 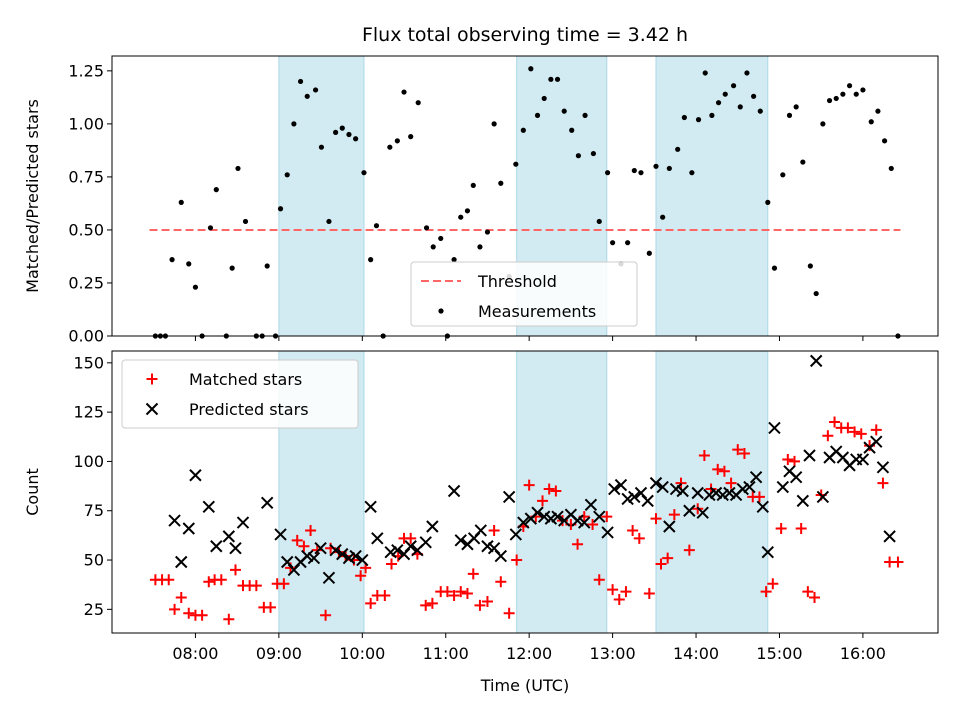 I want to click on legend-entry-label: Predicted stars, so click(x=249, y=409).